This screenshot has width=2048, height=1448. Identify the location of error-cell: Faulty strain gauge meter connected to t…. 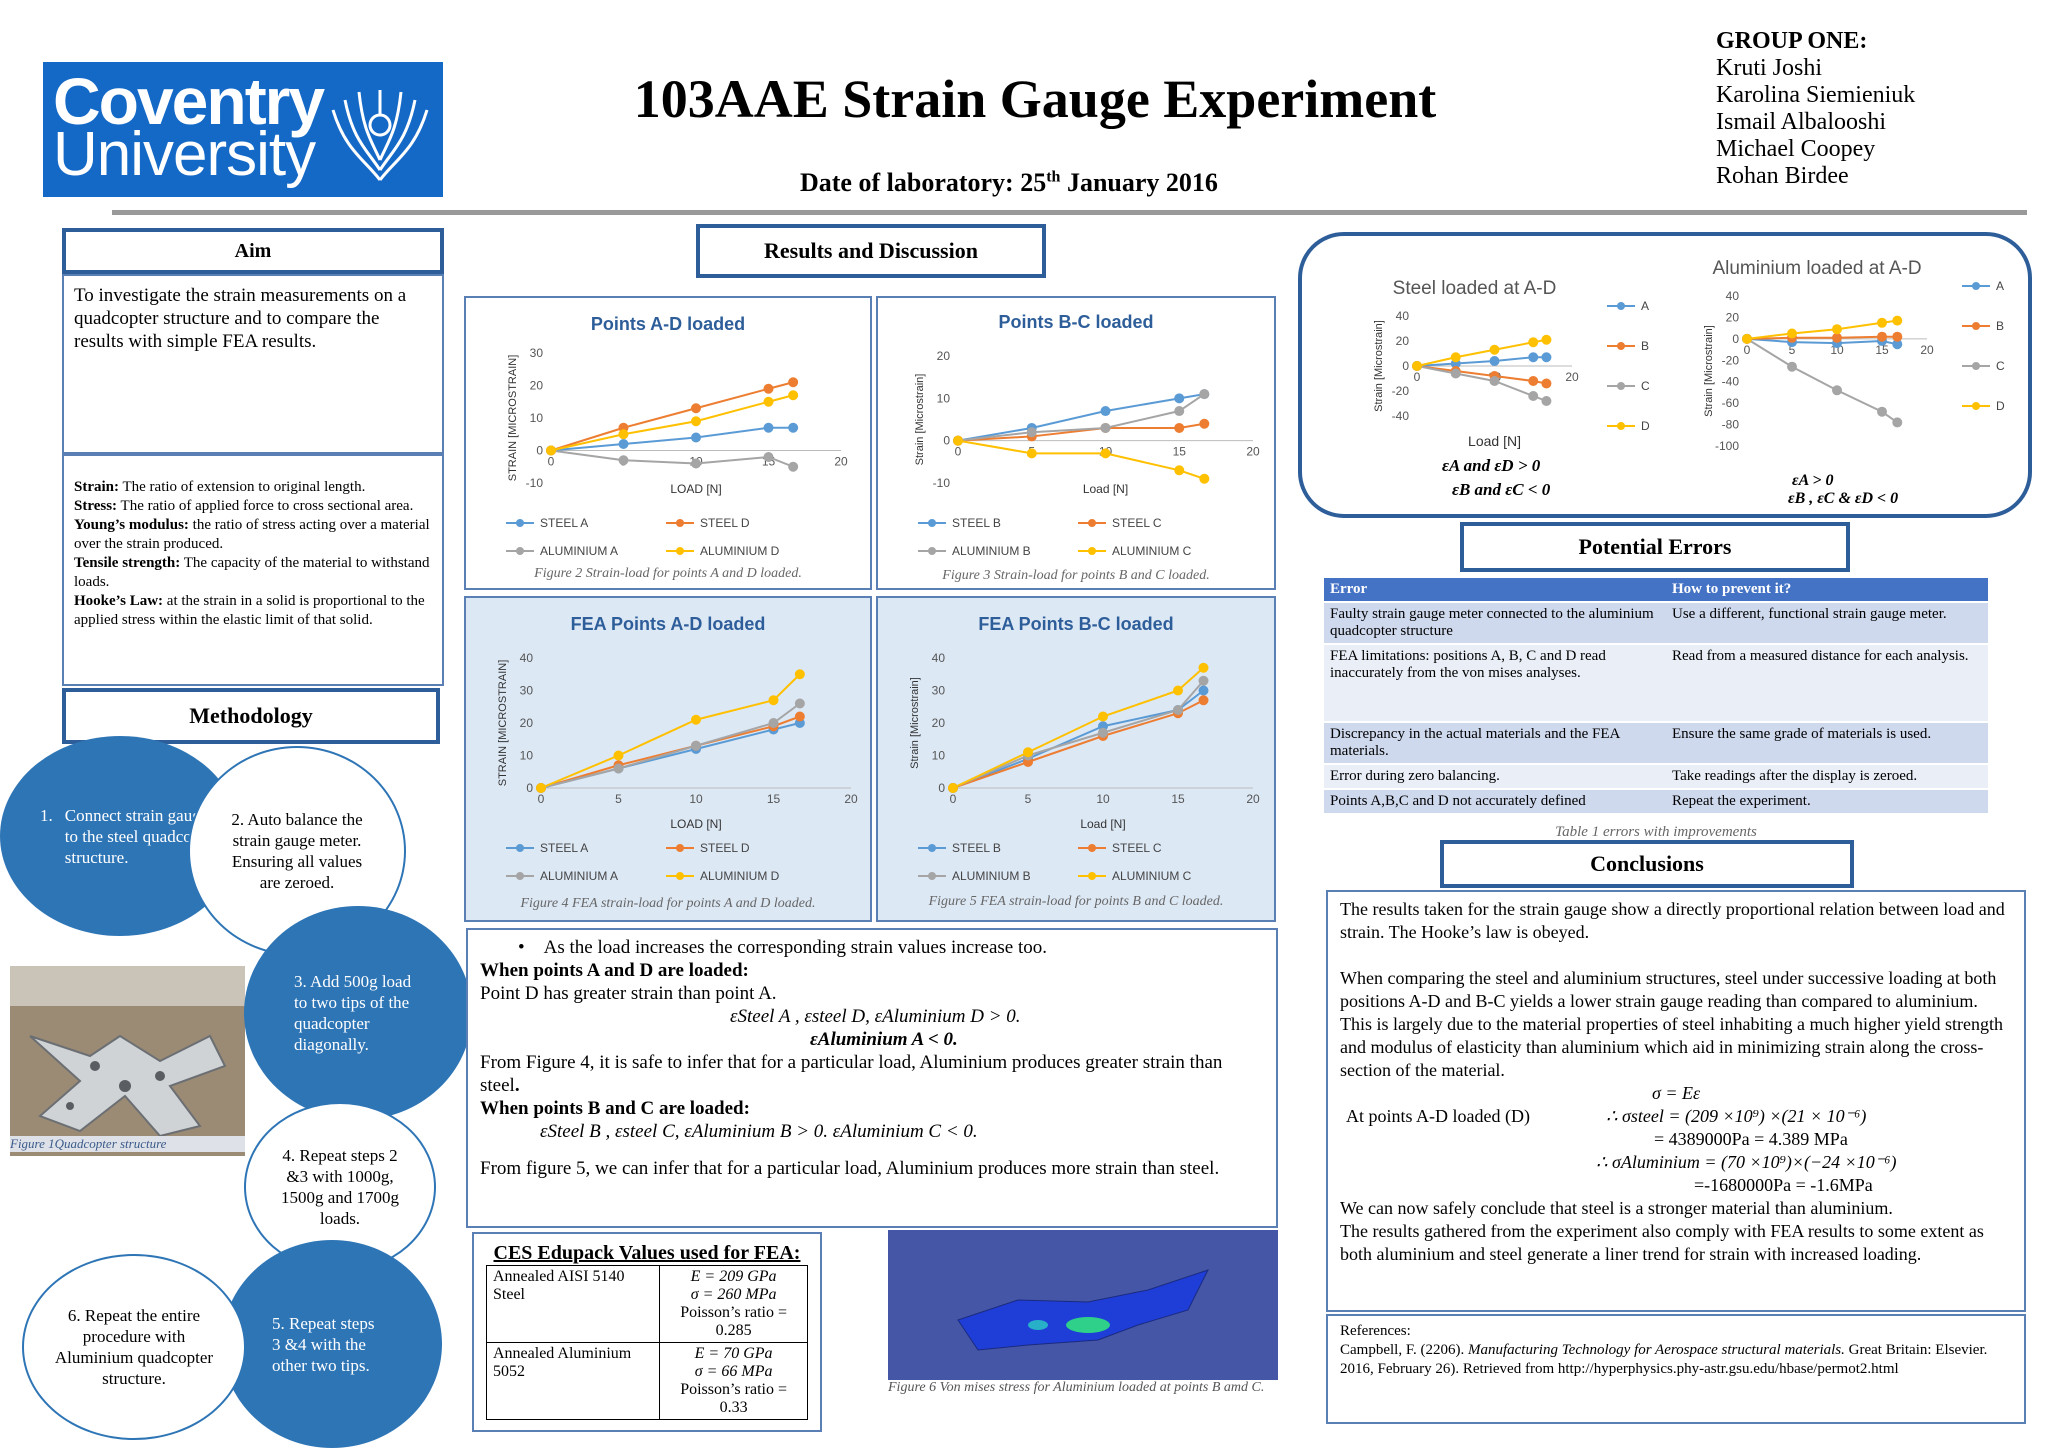
(1495, 623).